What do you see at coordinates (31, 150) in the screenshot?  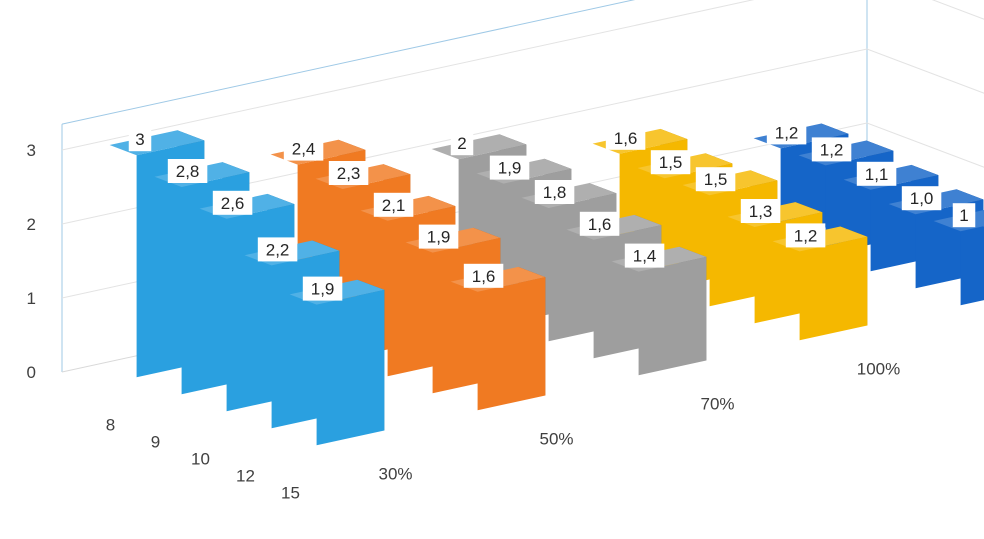 I see `y-tick-label: 3` at bounding box center [31, 150].